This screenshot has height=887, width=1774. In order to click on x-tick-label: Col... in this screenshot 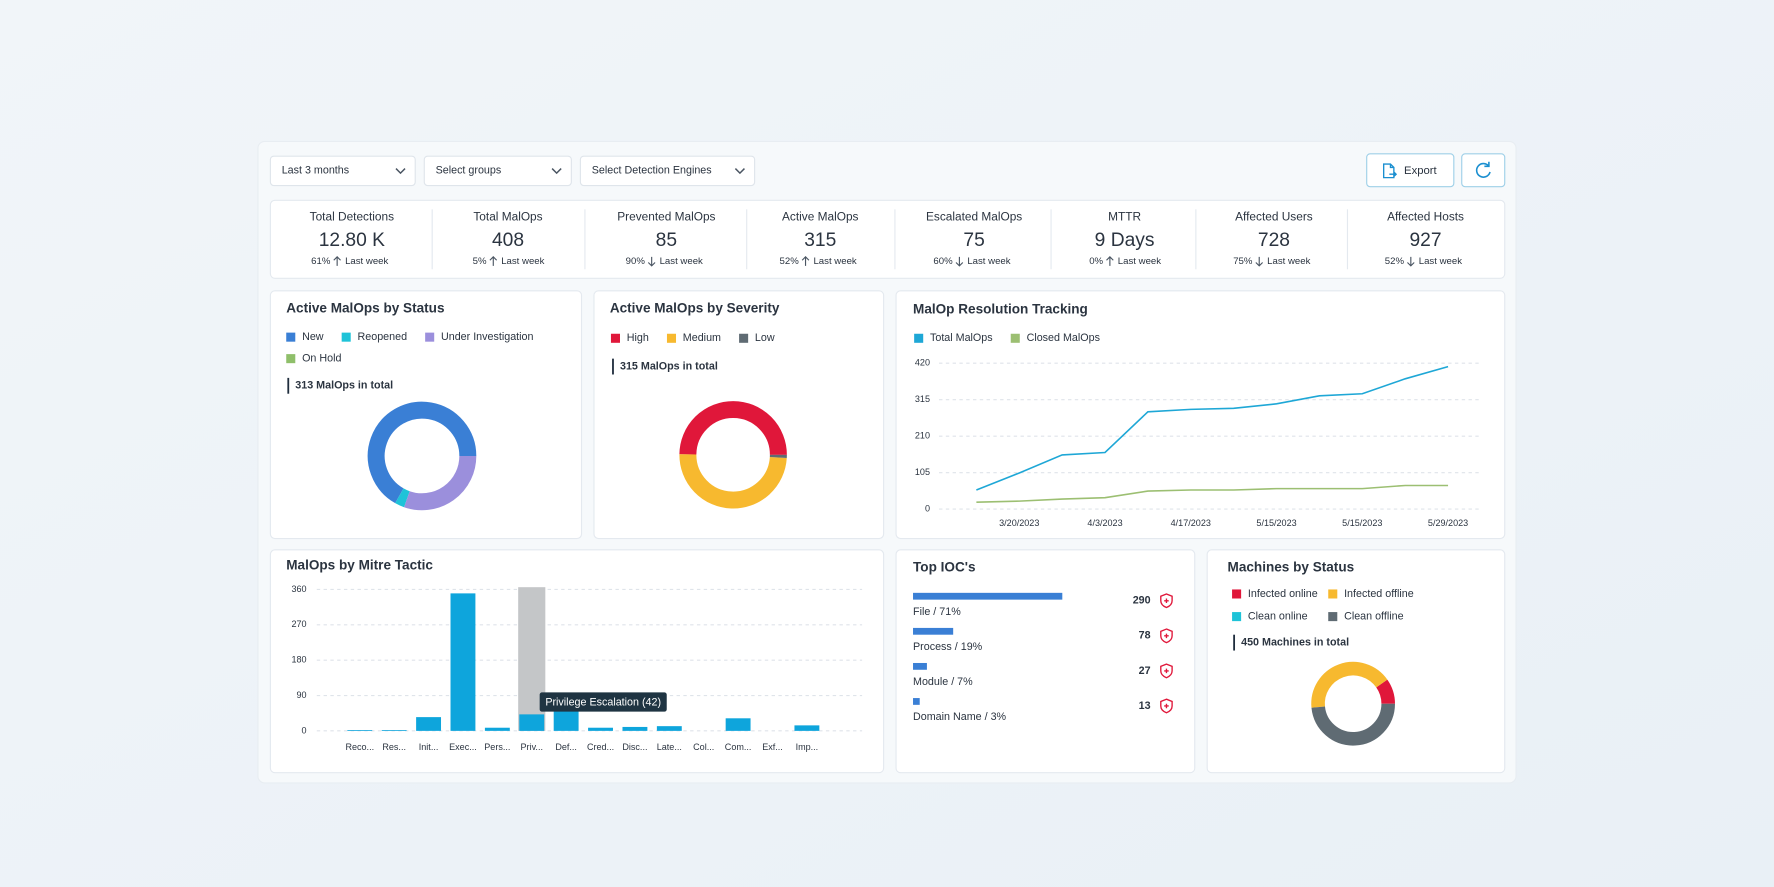, I will do `click(703, 747)`.